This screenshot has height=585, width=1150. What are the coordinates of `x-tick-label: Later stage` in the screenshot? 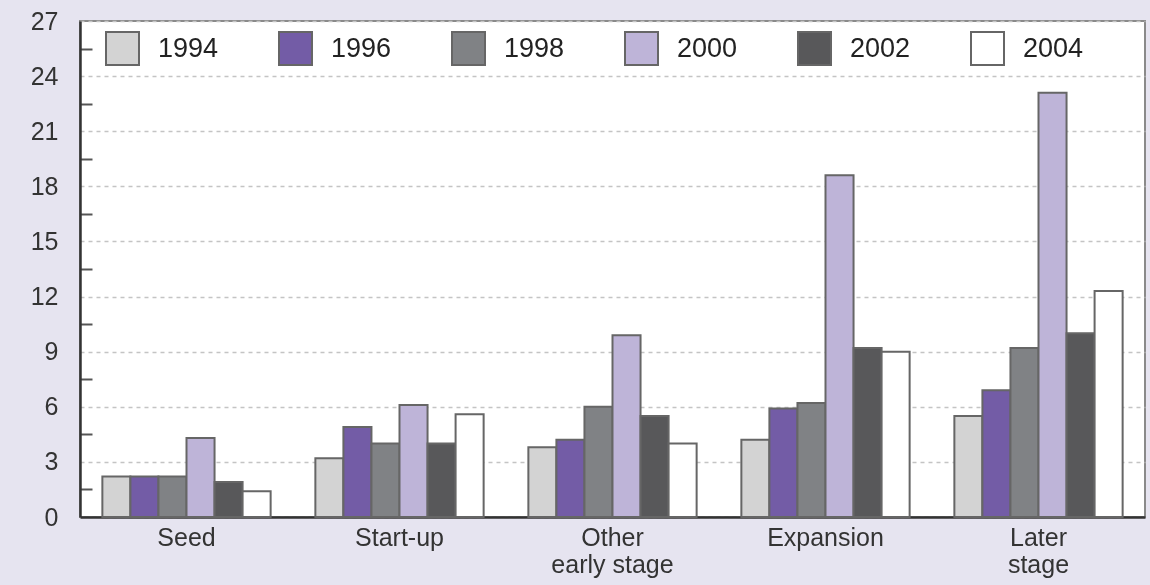 It's located at (1038, 550).